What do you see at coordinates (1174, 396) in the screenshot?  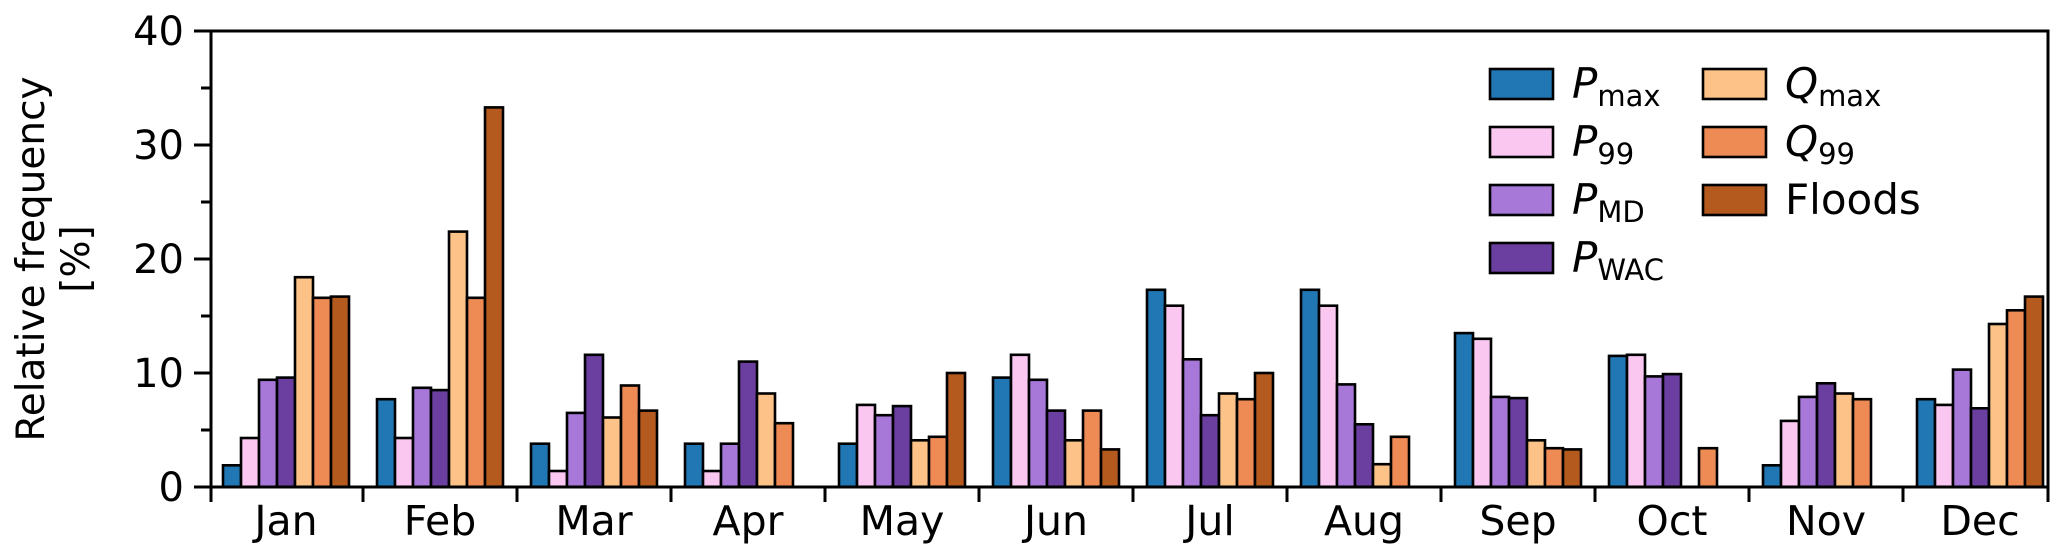 I see `bar-p-99-jul` at bounding box center [1174, 396].